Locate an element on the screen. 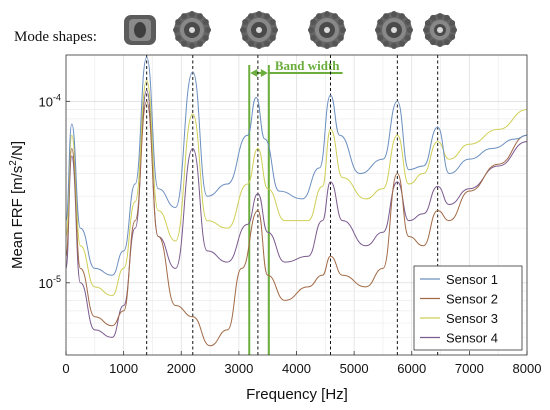 This screenshot has width=550, height=410. legend: Sensor 1 Sensor 2 Sensor 3 Sensor 4 is located at coordinates (468, 308).